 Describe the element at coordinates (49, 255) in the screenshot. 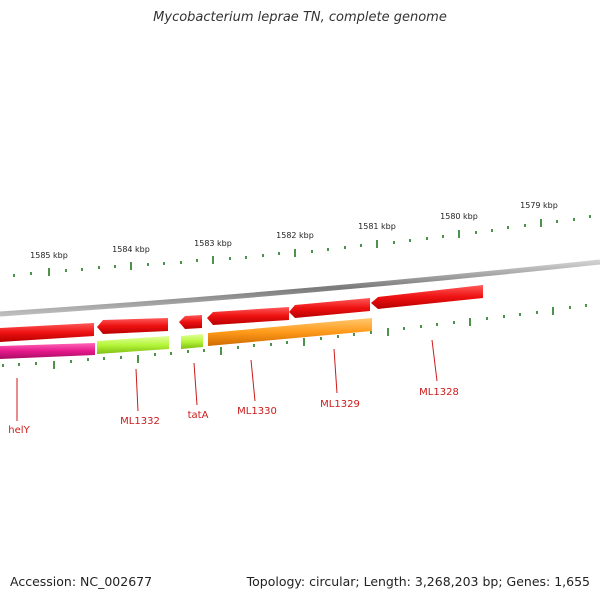

I see `kbp-label-1585: 1585 kbp` at that location.